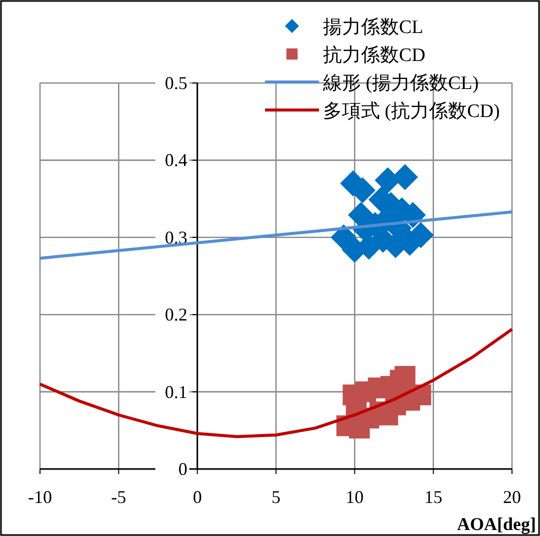 This screenshot has height=536, width=540. What do you see at coordinates (176, 392) in the screenshot?
I see `y-tick-label: 0.1` at bounding box center [176, 392].